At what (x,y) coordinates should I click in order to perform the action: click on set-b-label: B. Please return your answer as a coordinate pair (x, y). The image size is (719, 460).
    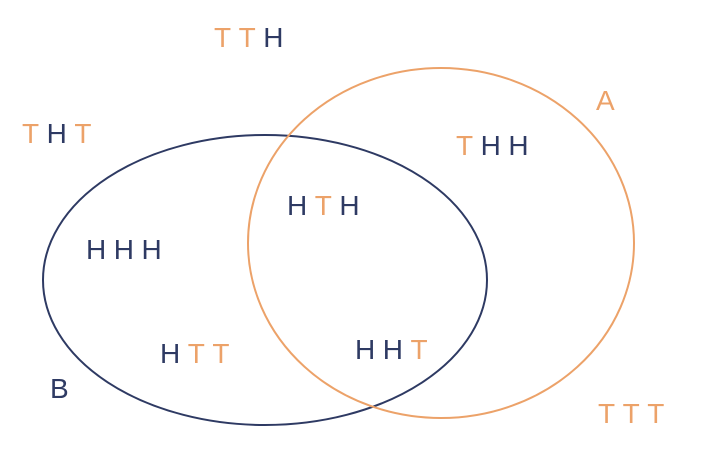
    Looking at the image, I should click on (60, 388).